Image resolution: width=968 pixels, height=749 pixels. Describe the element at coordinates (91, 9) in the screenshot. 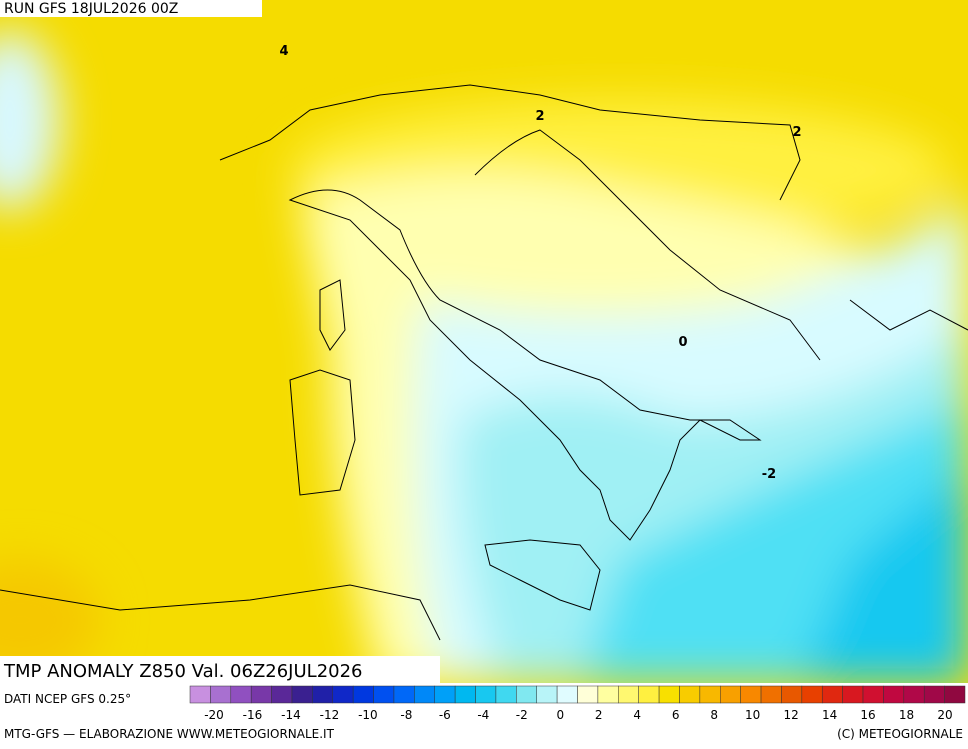

I see `run-label: RUN GFS 18JUL2026 00Z` at that location.